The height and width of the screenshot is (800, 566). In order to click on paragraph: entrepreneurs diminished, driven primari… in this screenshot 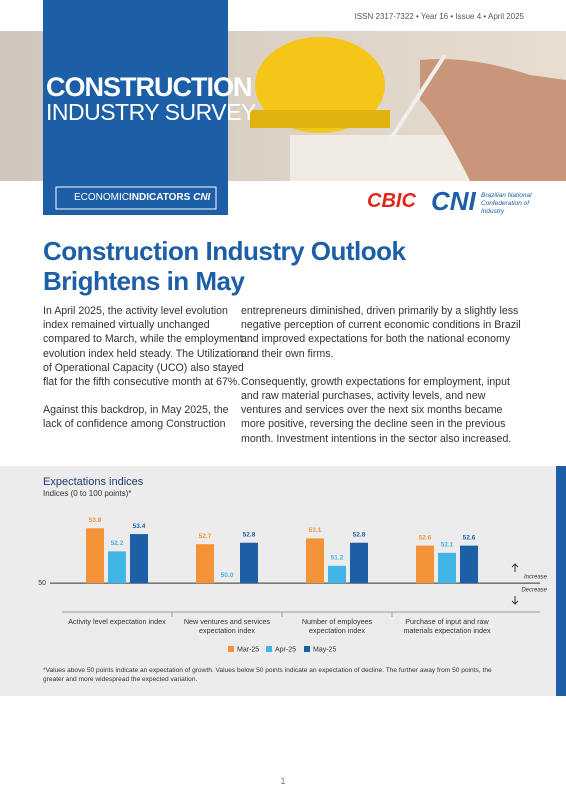, I will do `click(381, 332)`.